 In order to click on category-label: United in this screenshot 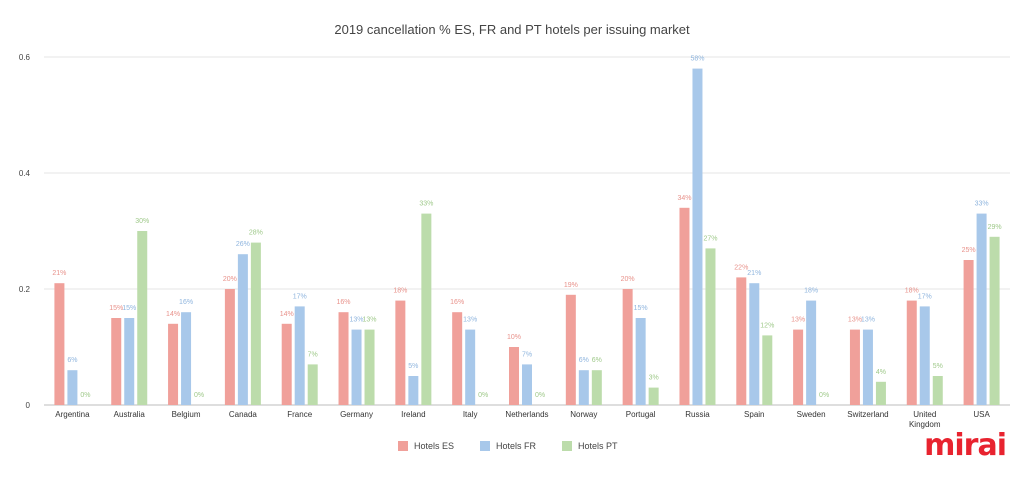, I will do `click(924, 414)`.